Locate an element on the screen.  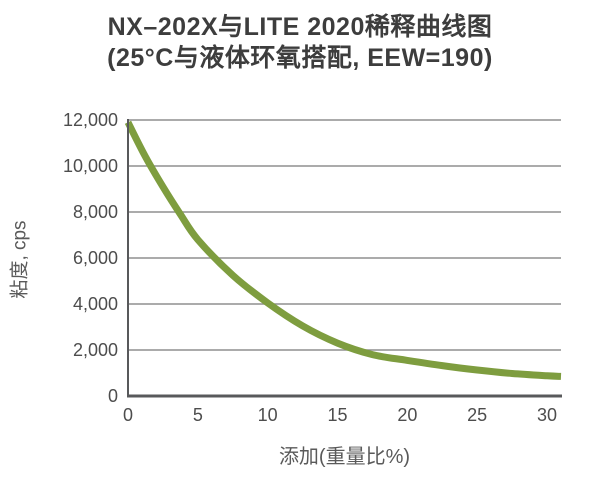
y-tick-label: 4,000 is located at coordinates (95, 304).